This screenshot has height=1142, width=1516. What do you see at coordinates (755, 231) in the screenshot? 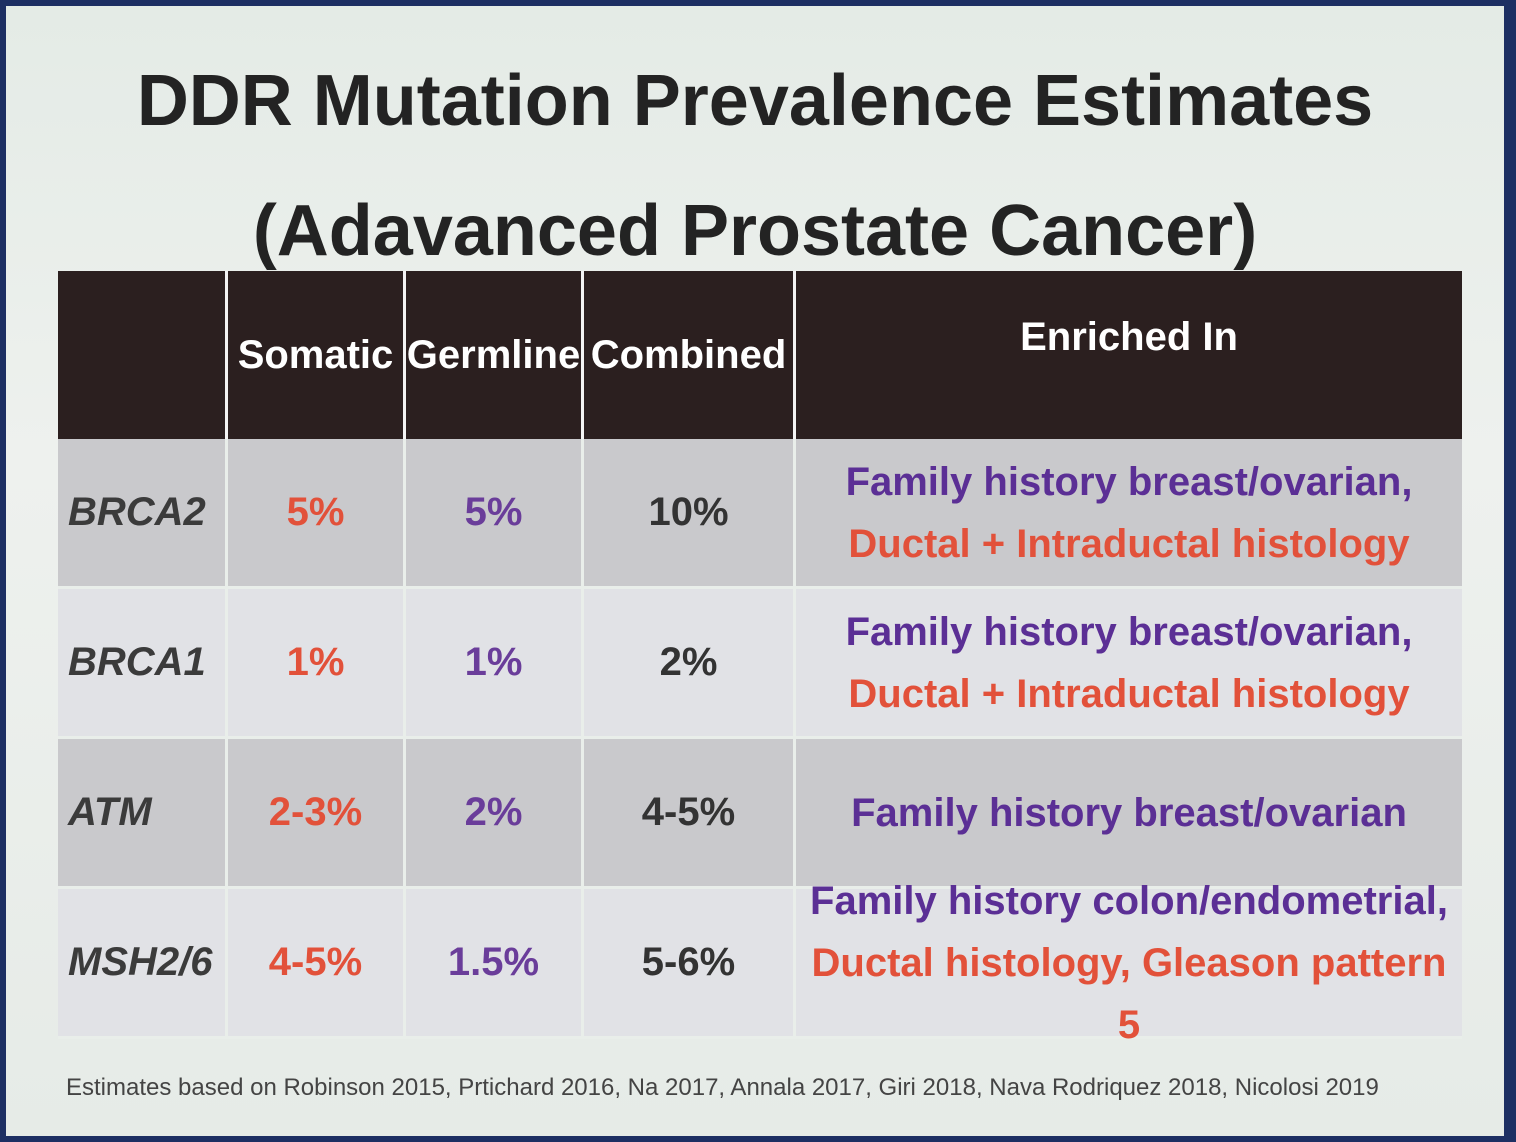
I see `title-line-2: (Adavanced Prostate Cancer)` at bounding box center [755, 231].